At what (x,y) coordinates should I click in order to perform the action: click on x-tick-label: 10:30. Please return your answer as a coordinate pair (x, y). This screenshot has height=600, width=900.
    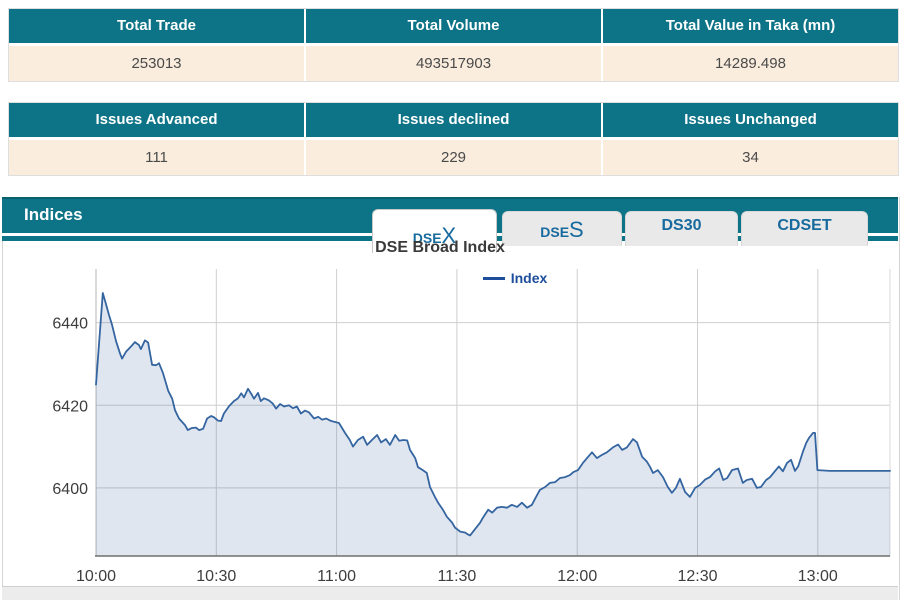
    Looking at the image, I should click on (216, 576).